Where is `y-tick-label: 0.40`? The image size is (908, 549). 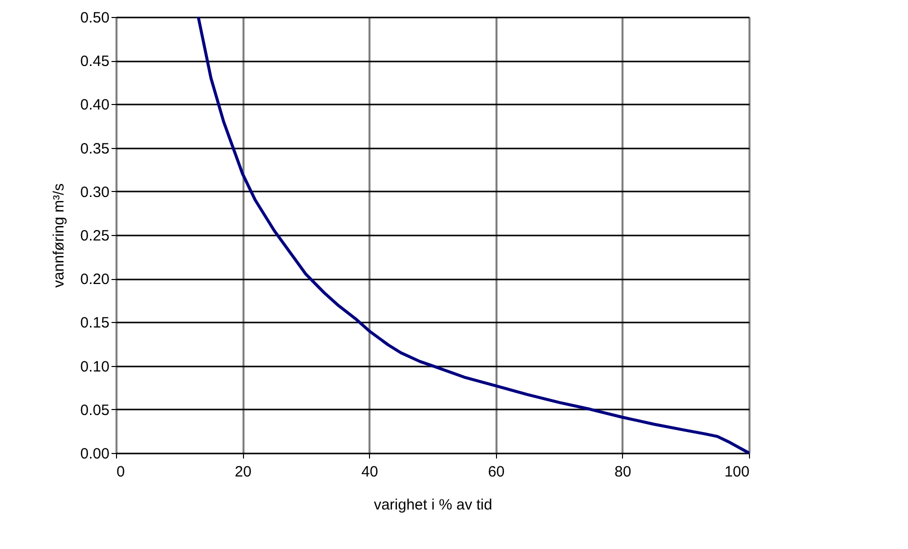 y-tick-label: 0.40 is located at coordinates (95, 105).